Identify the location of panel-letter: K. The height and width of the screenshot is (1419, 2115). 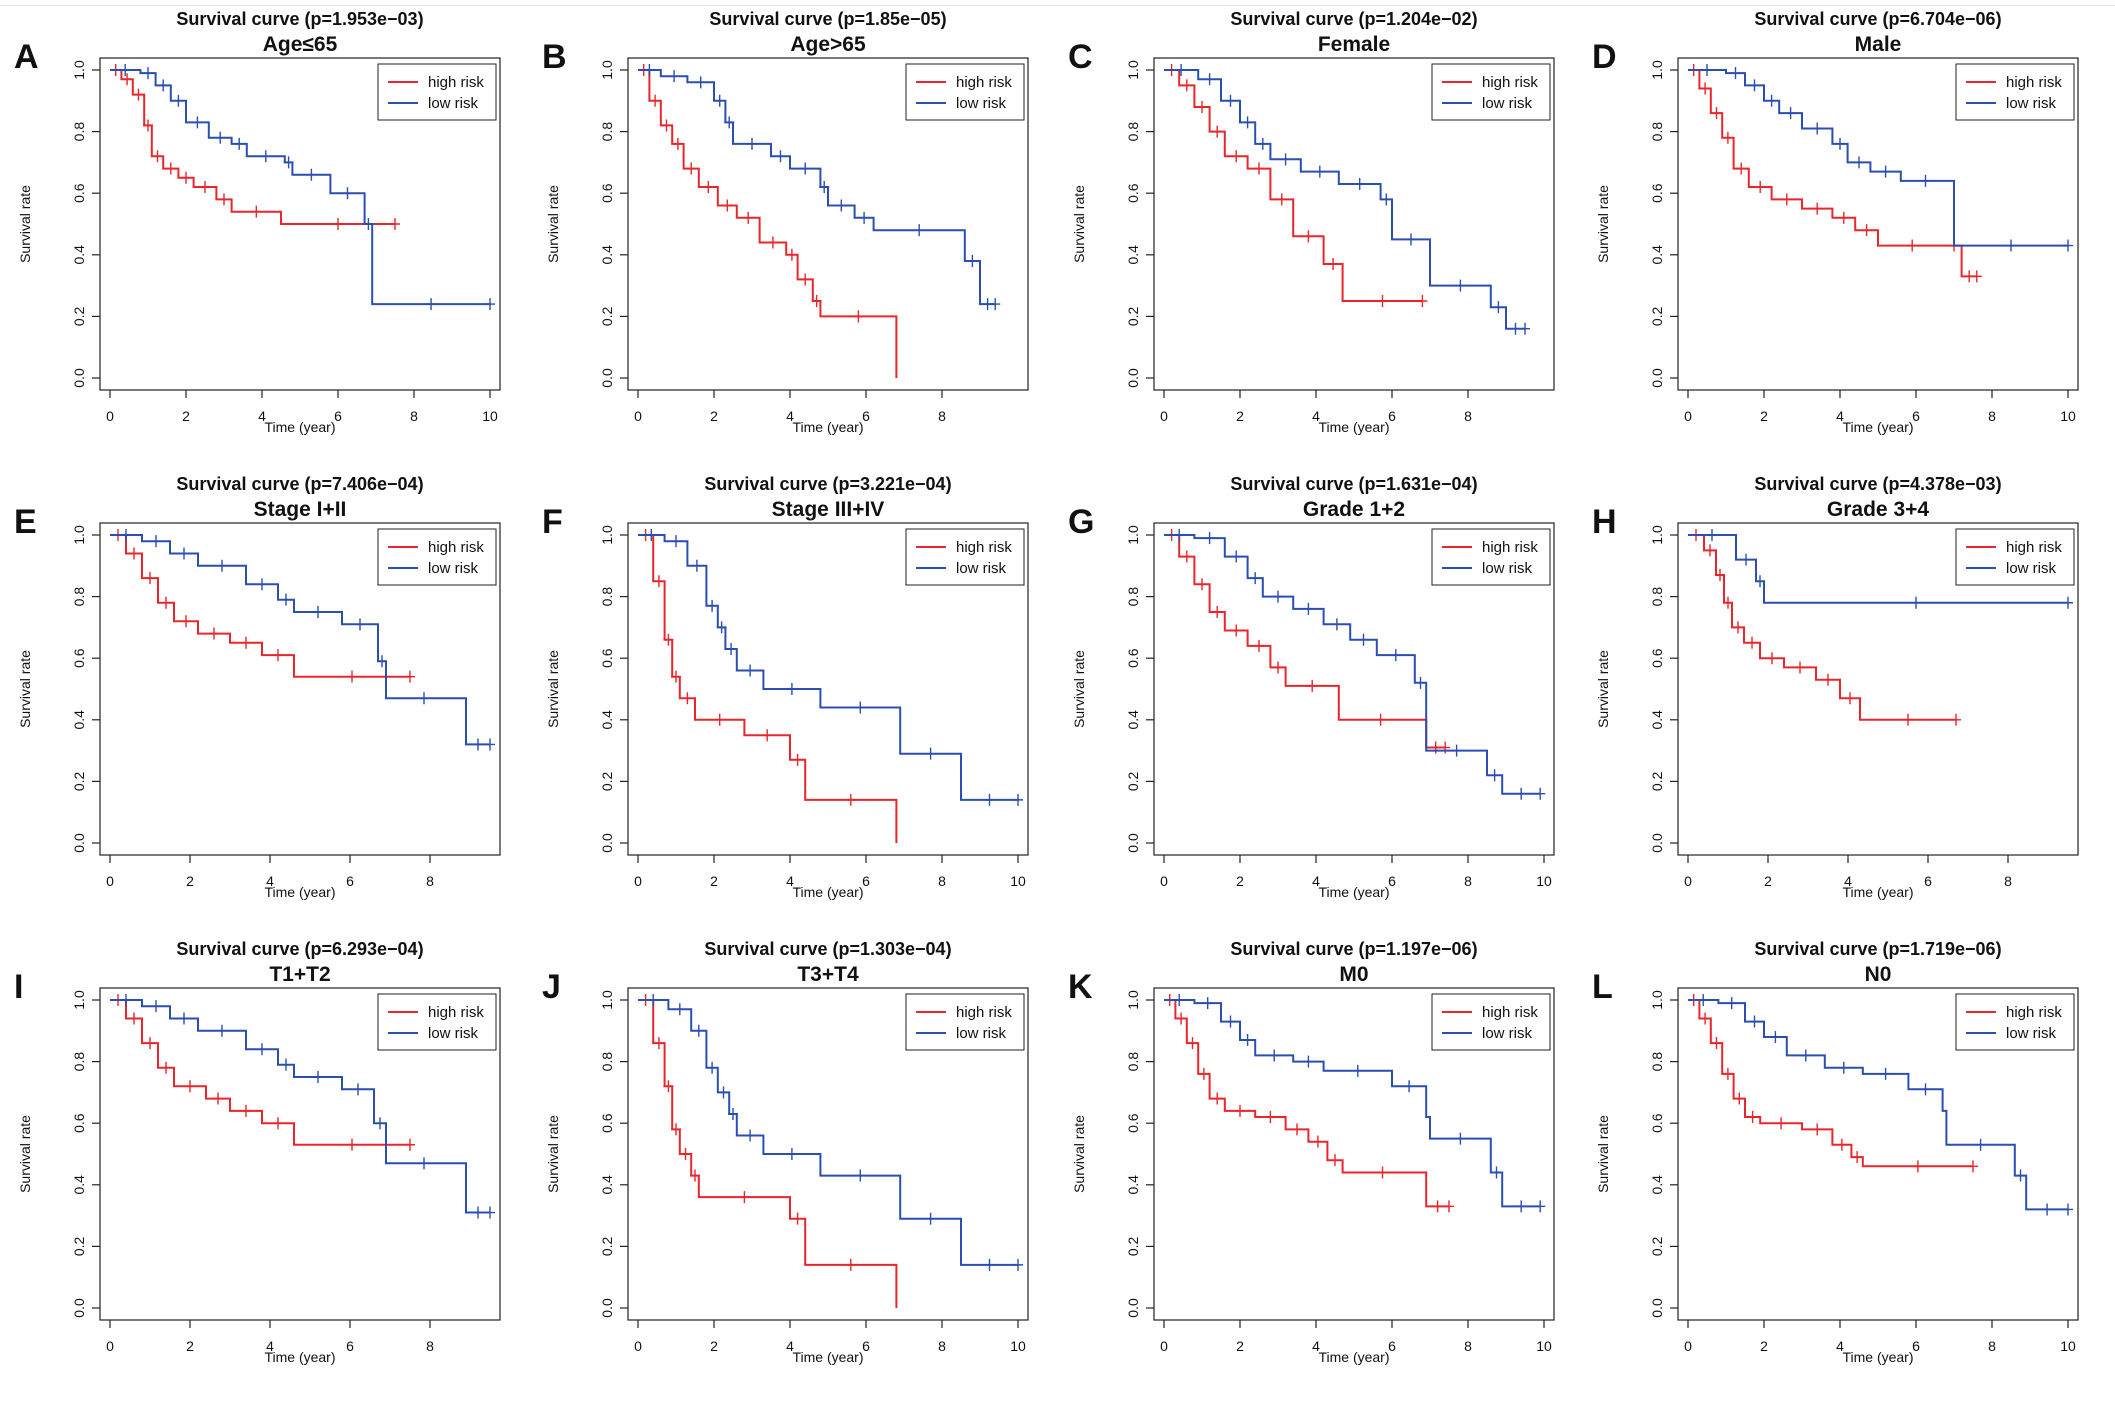
(1080, 987).